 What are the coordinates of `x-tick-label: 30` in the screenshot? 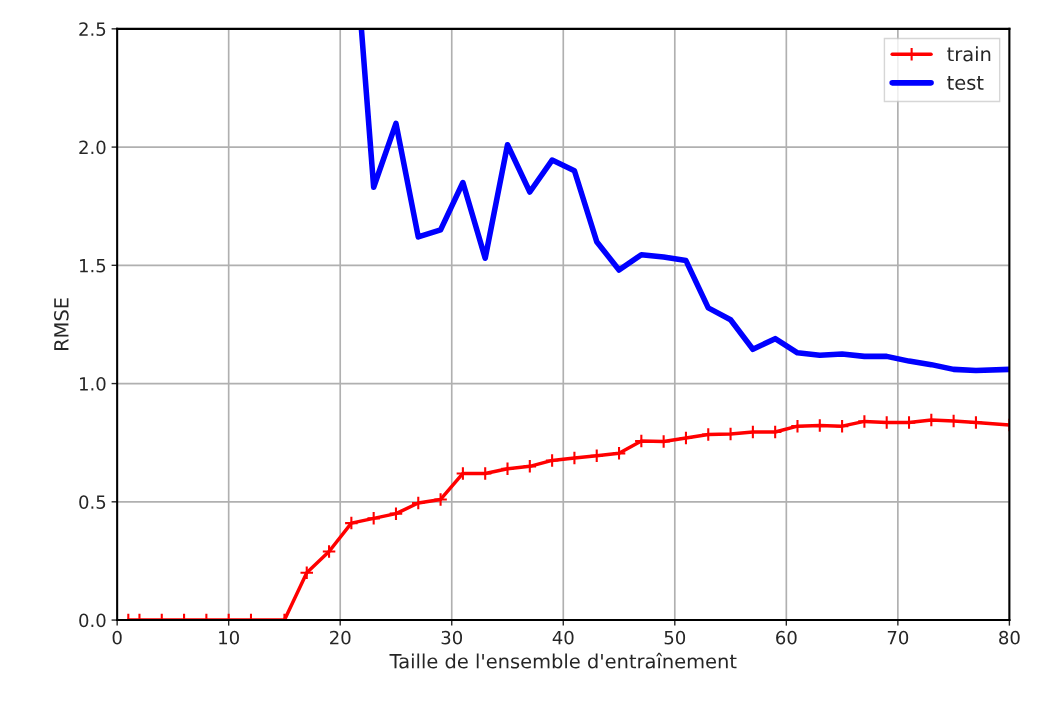 It's located at (452, 637).